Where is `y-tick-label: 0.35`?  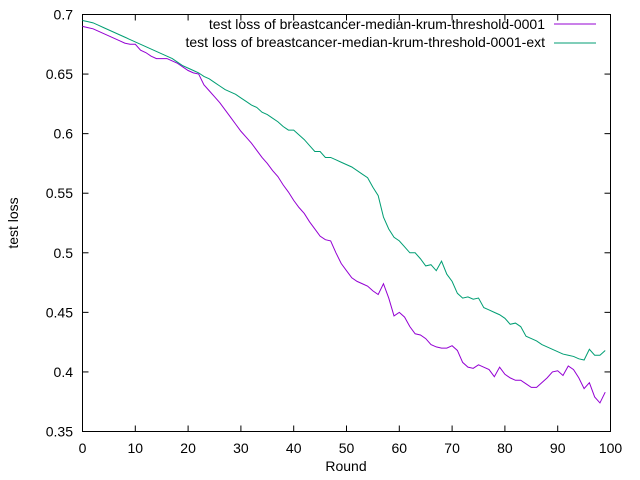 y-tick-label: 0.35 is located at coordinates (59, 432).